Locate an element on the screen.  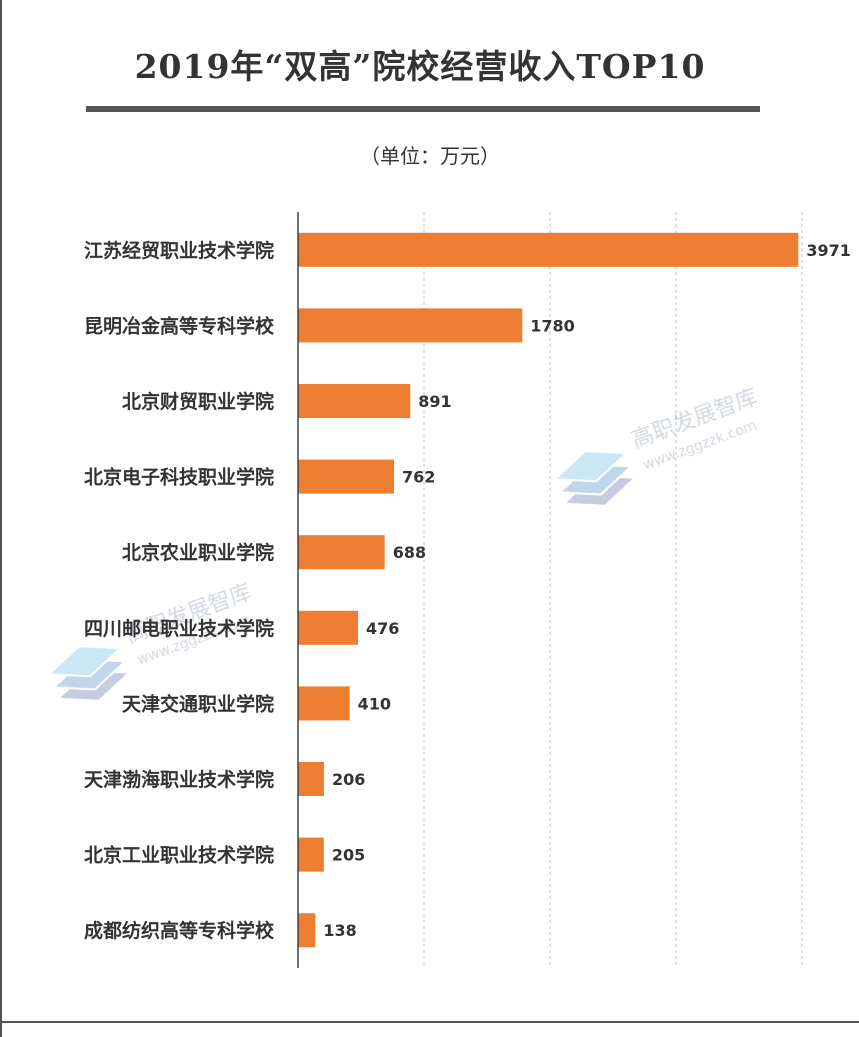
chart-title: 2019年“双高”院校经营收入TOP10 is located at coordinates (420, 66).